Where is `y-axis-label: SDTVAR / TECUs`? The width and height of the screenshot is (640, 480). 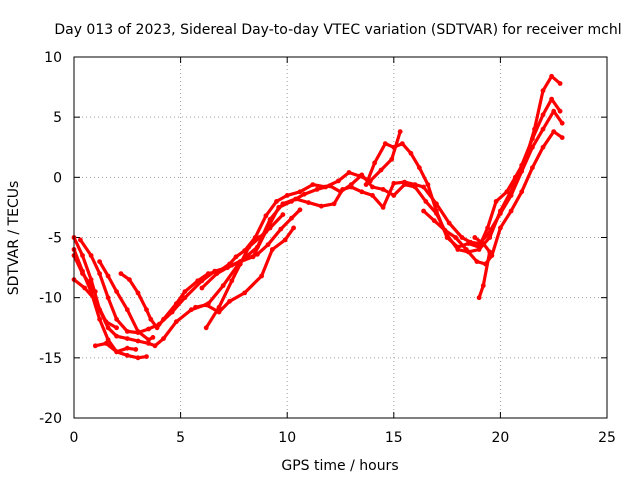 y-axis-label: SDTVAR / TECUs is located at coordinates (14, 238).